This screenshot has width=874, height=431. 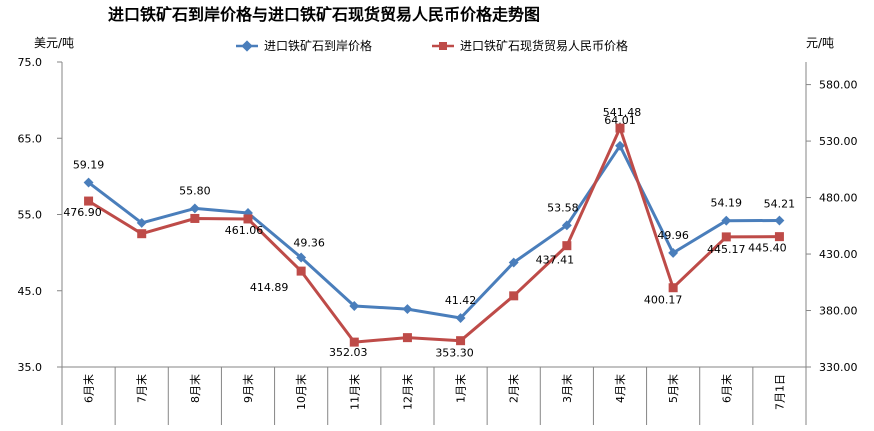 I want to click on y-right-unit: 元/吨, so click(x=820, y=43).